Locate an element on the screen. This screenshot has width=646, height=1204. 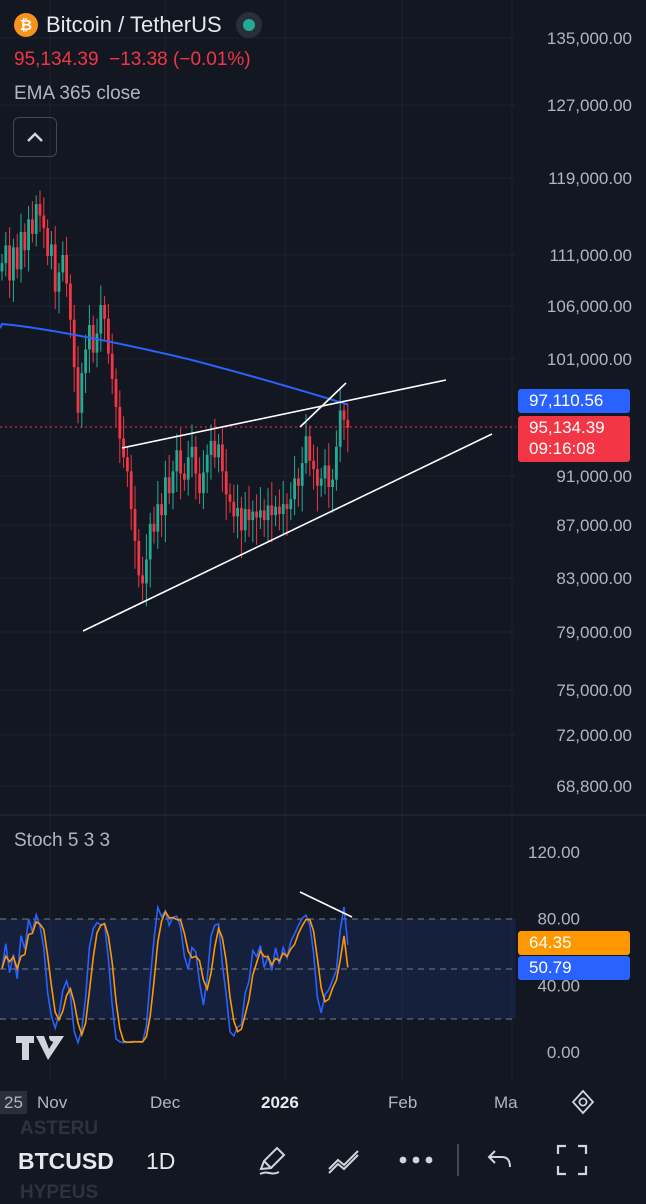
symbol-button: BTCUSD is located at coordinates (66, 1161).